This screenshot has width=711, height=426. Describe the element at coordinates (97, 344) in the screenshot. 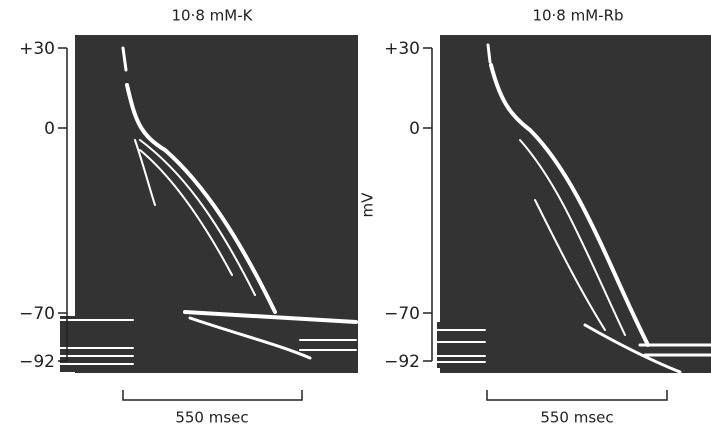

I see `recording-background` at that location.